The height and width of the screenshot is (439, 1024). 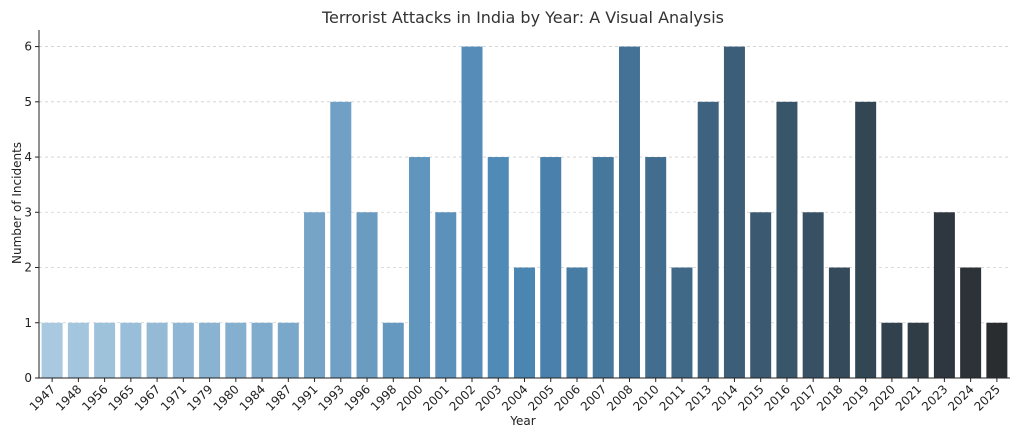 What do you see at coordinates (409, 397) in the screenshot?
I see `x-tick-label: 2000` at bounding box center [409, 397].